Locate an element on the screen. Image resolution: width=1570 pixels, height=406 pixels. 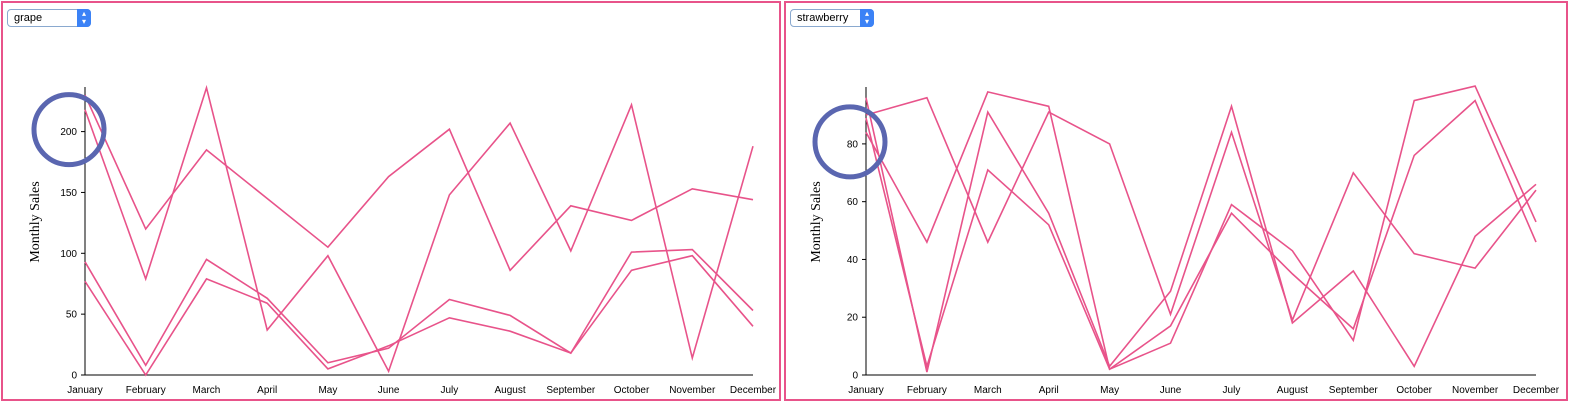
fruit-select-value: strawberry is located at coordinates (823, 18).